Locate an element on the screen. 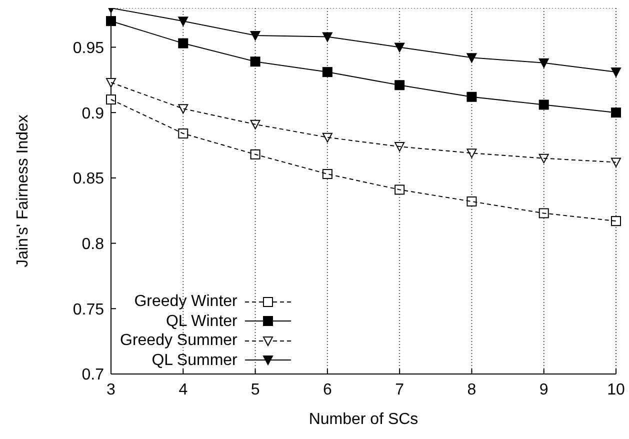  y-tick-label: 0.8 is located at coordinates (93, 244).